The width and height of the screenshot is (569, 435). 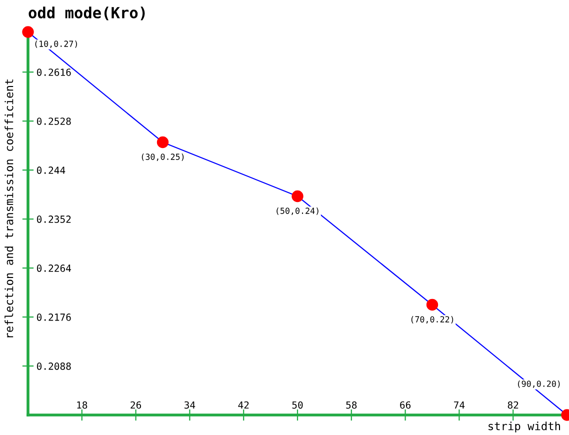 What do you see at coordinates (53, 72) in the screenshot?
I see `y-tick-label: 0.2616` at bounding box center [53, 72].